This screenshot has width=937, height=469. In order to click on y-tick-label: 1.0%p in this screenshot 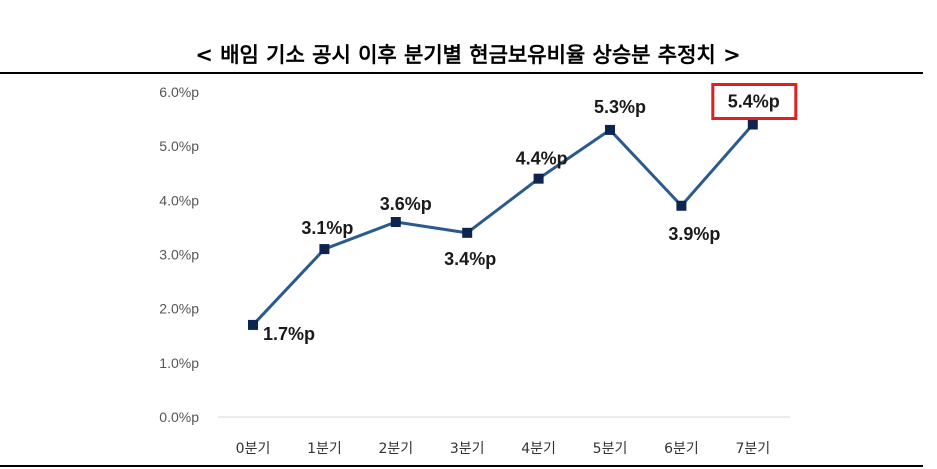, I will do `click(179, 363)`.